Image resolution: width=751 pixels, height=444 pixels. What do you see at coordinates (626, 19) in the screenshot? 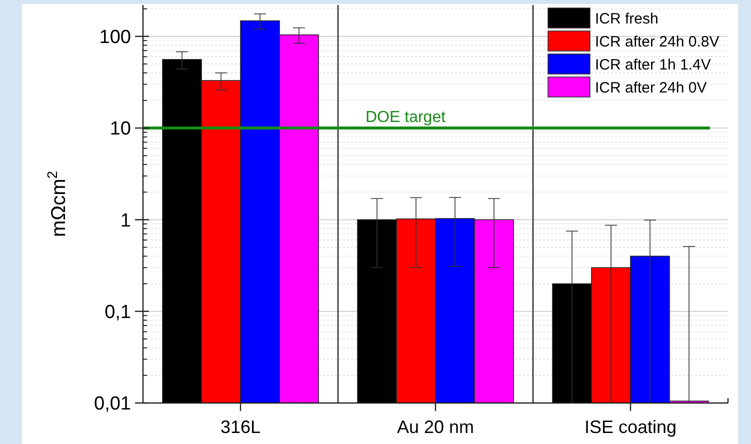
I see `legend-label: ICR fresh` at bounding box center [626, 19].